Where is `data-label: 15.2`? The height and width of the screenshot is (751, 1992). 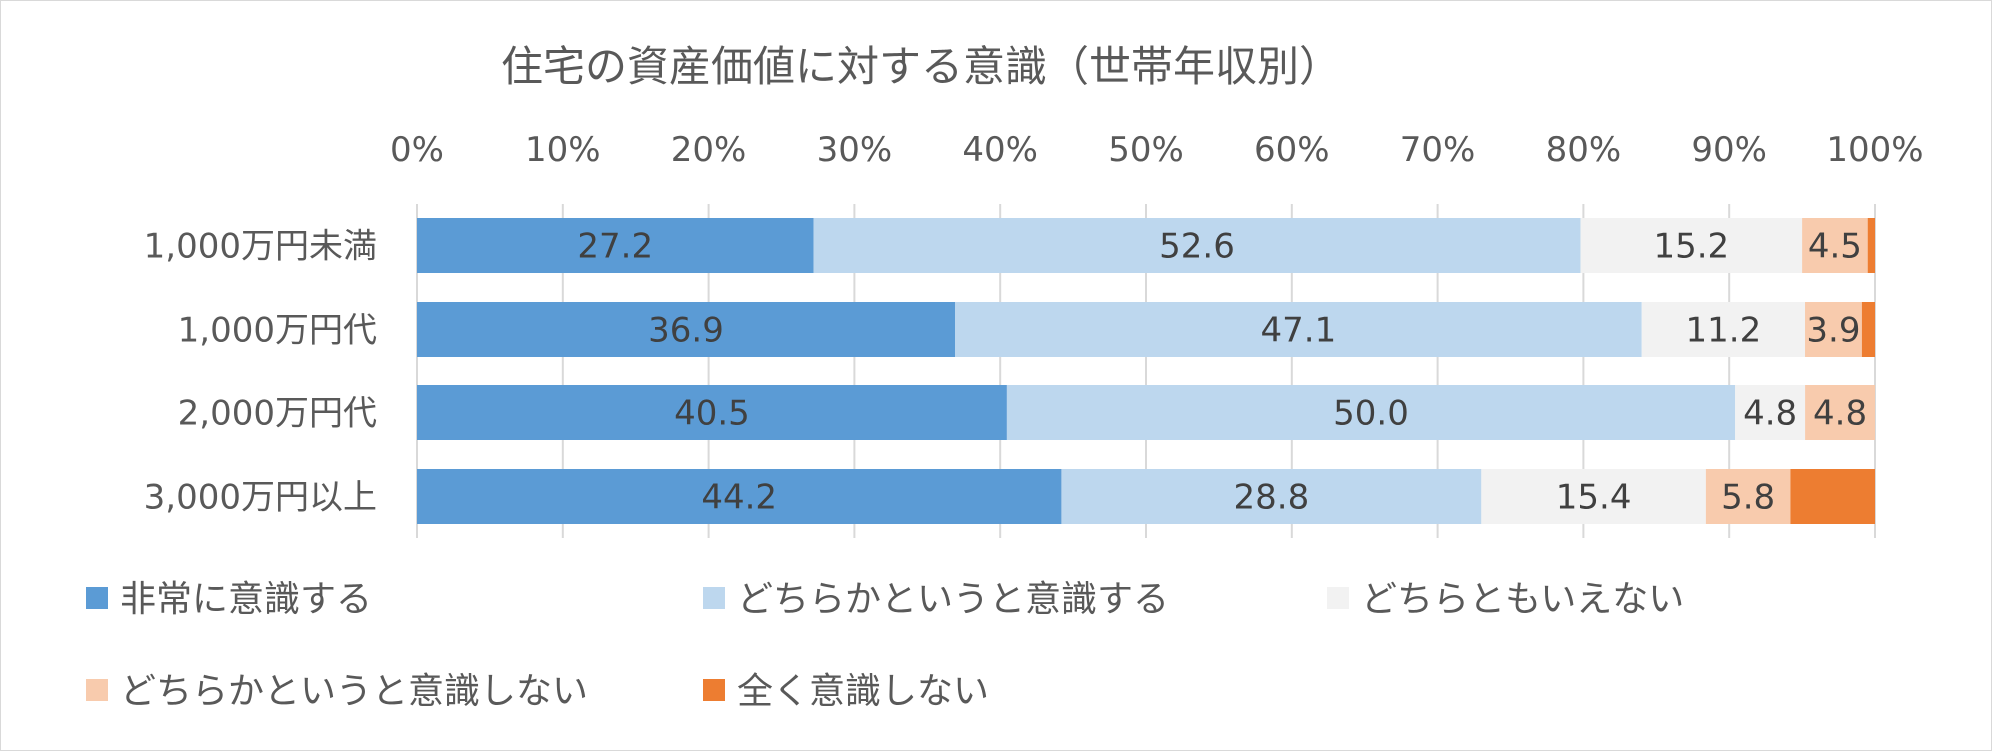 data-label: 15.2 is located at coordinates (1691, 247).